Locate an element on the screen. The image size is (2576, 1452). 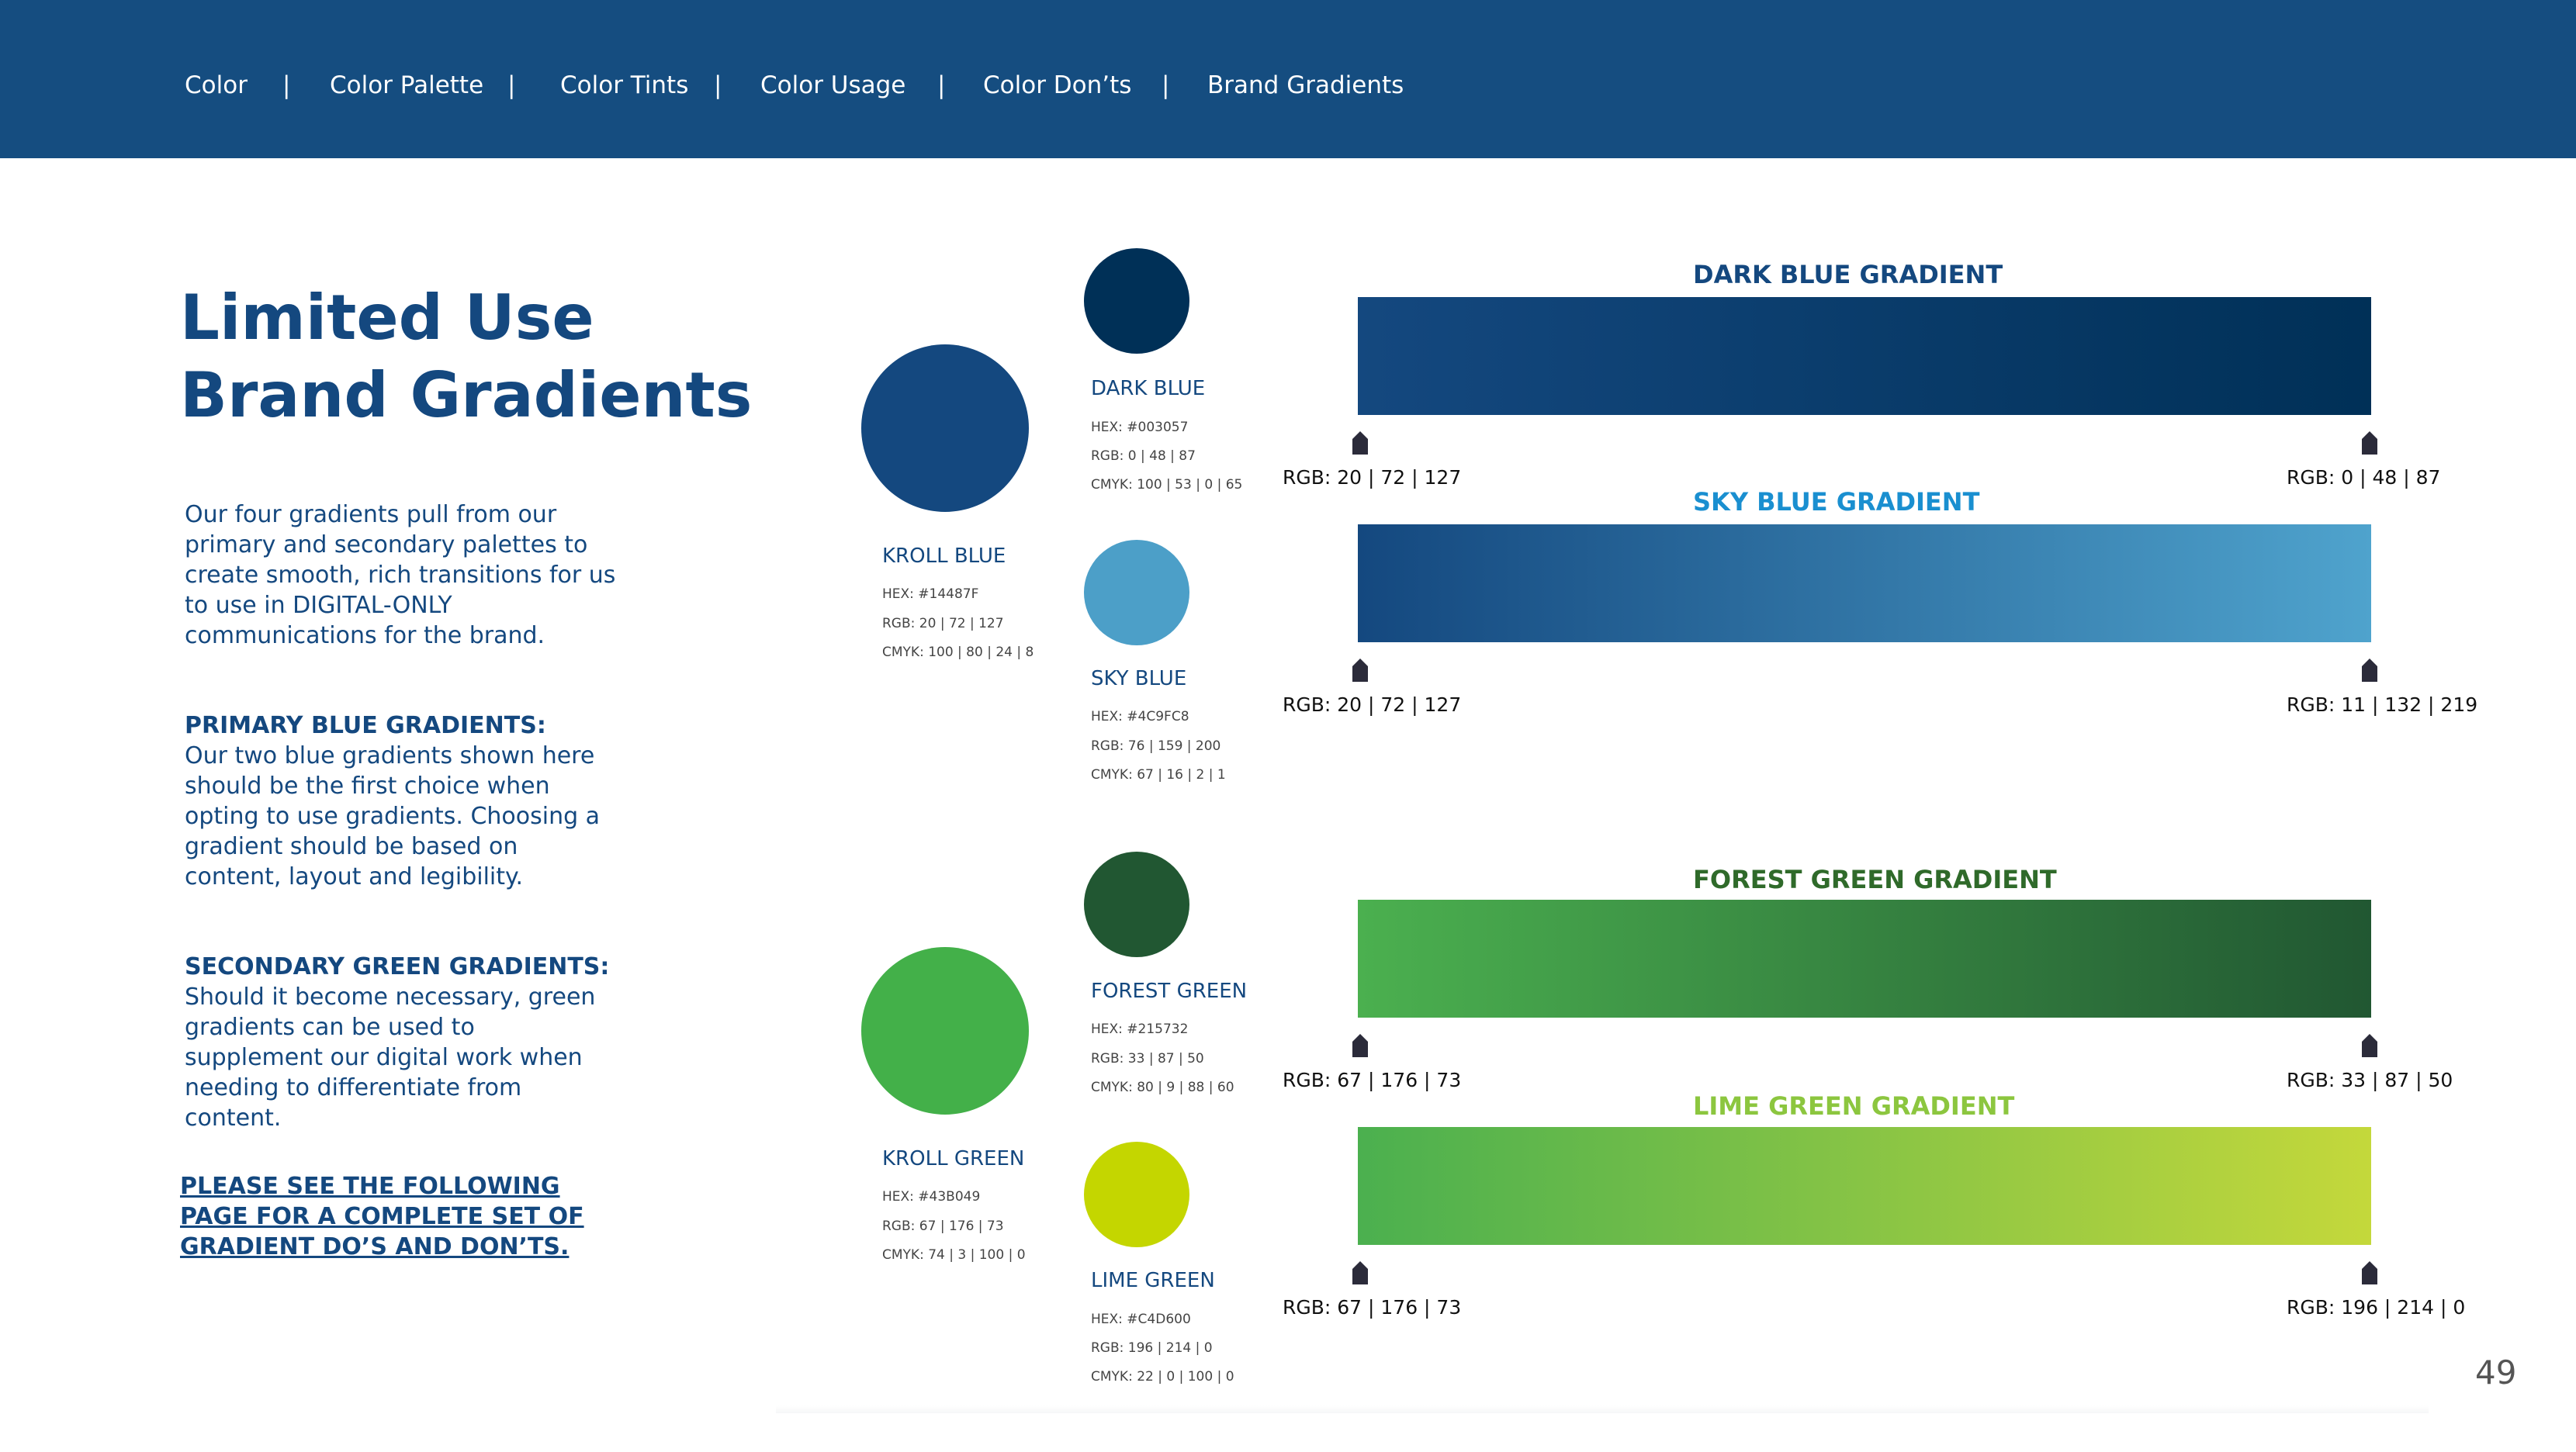
forest-green-swatch is located at coordinates (1136, 904).